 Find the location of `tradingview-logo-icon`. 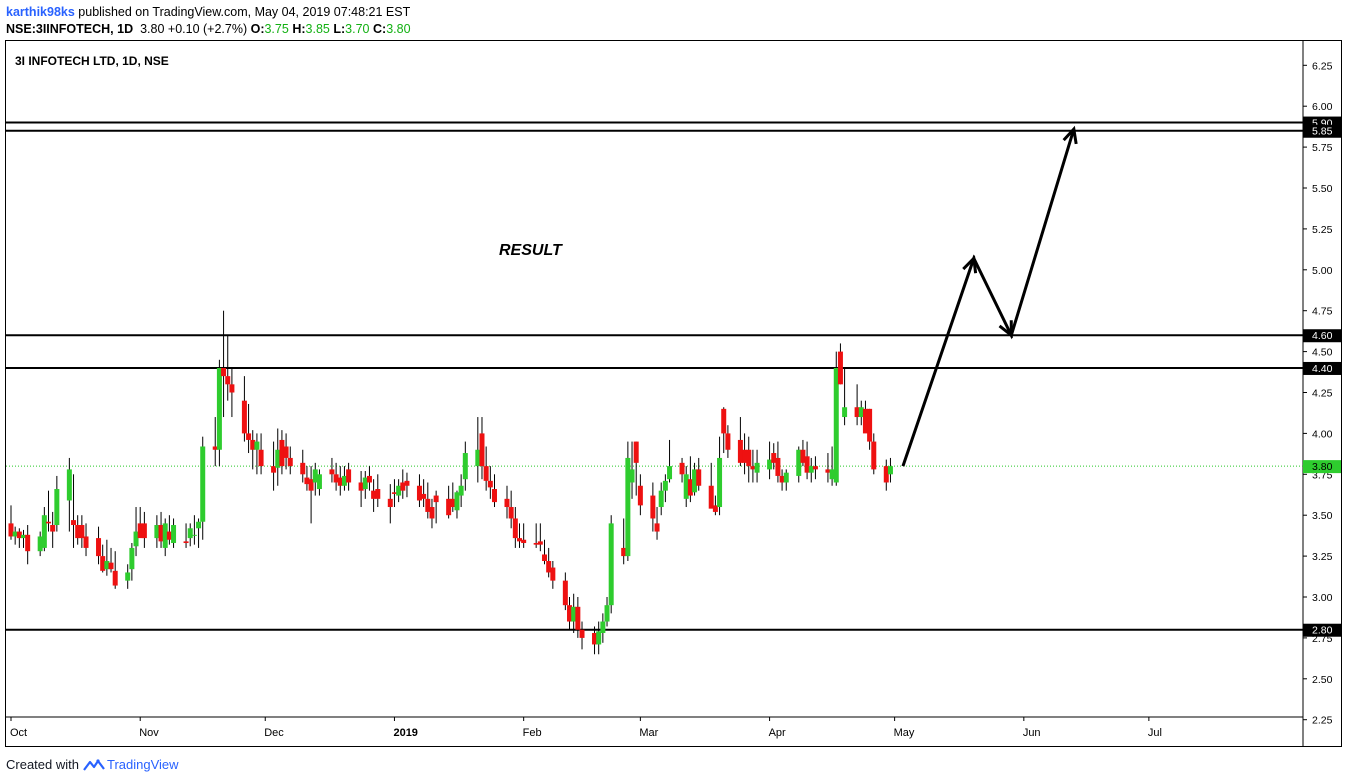

tradingview-logo-icon is located at coordinates (94, 766).